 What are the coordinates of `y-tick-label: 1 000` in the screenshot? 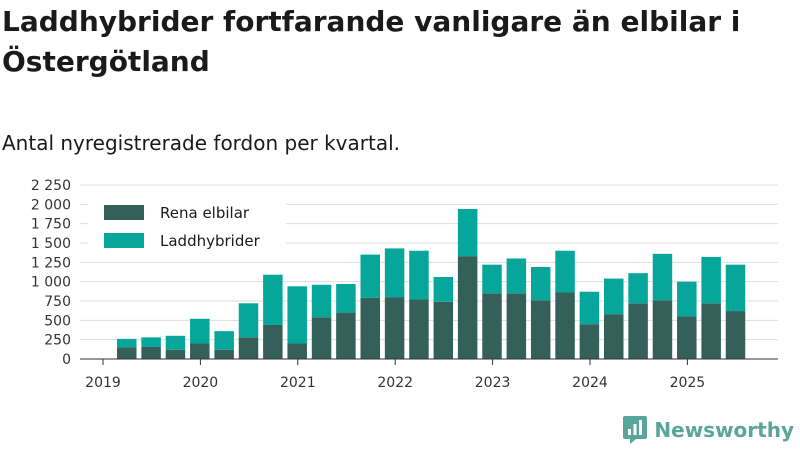 It's located at (51, 283).